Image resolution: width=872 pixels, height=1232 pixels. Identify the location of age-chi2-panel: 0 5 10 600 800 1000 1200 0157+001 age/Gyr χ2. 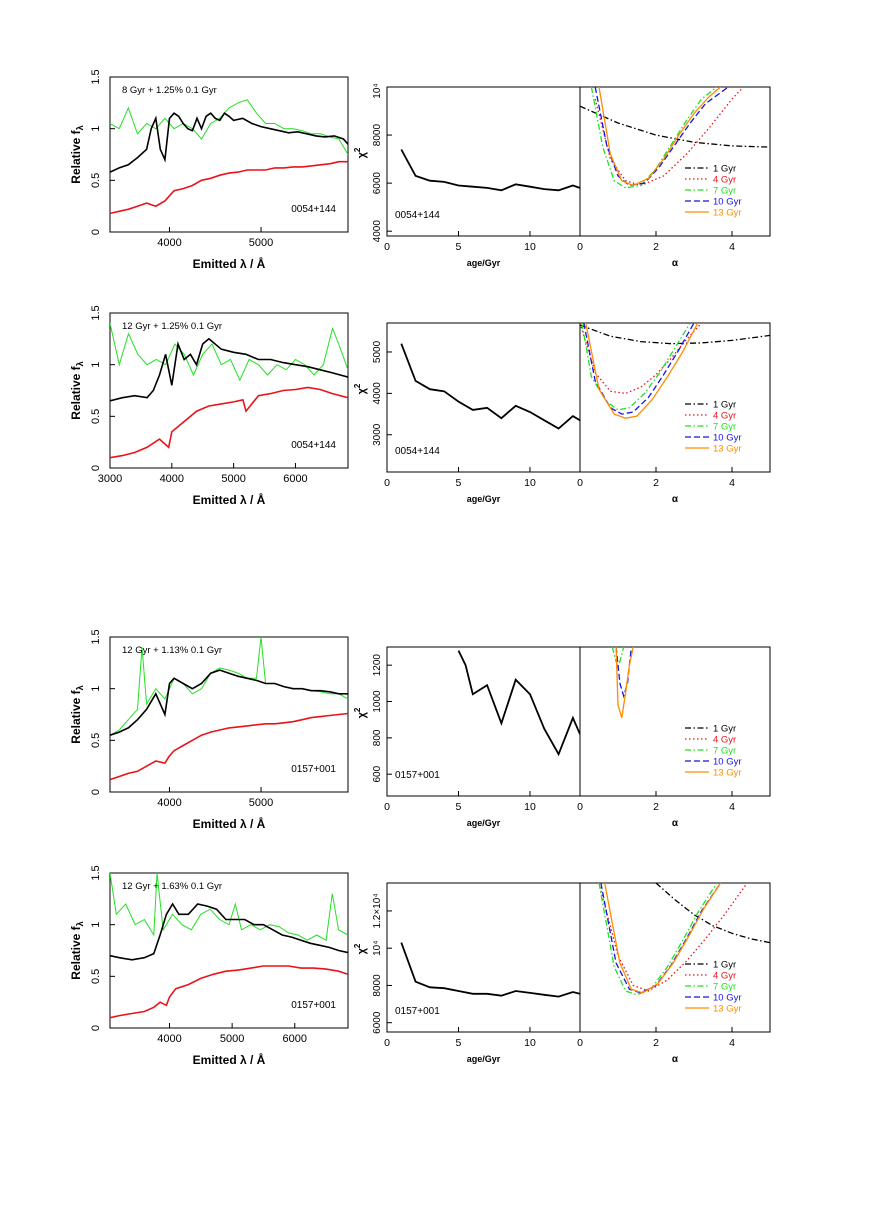
(467, 737).